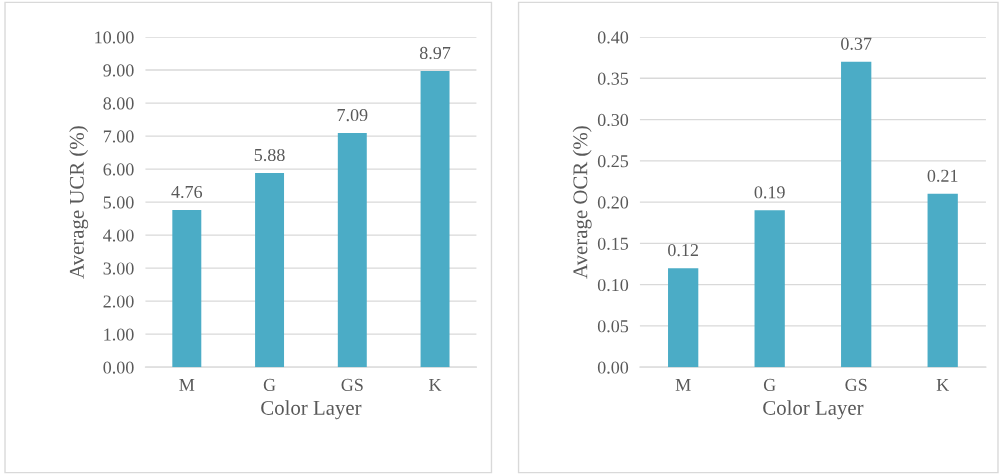 The image size is (1003, 475). Describe the element at coordinates (118, 235) in the screenshot. I see `y-tick-label: 4.00` at that location.